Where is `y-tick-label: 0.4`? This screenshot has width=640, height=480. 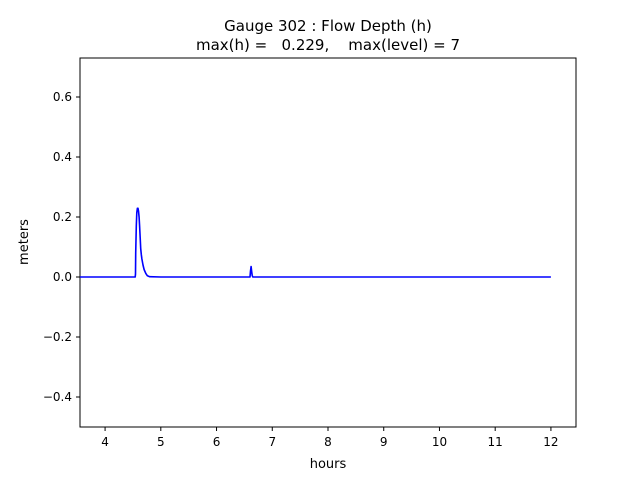 y-tick-label: 0.4 is located at coordinates (62, 157).